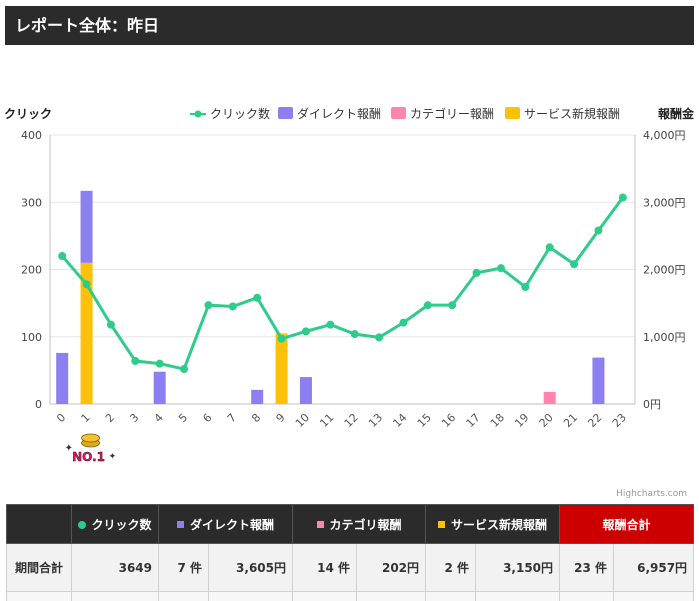  I want to click on category-count: 14 件, so click(325, 567).